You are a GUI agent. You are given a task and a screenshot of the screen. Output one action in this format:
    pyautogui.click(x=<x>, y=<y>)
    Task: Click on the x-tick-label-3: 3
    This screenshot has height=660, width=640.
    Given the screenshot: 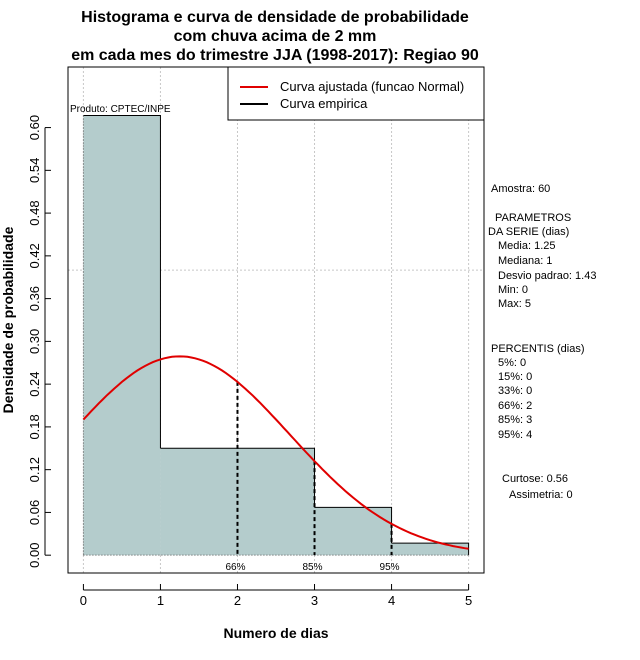 What is the action you would take?
    pyautogui.click(x=314, y=600)
    